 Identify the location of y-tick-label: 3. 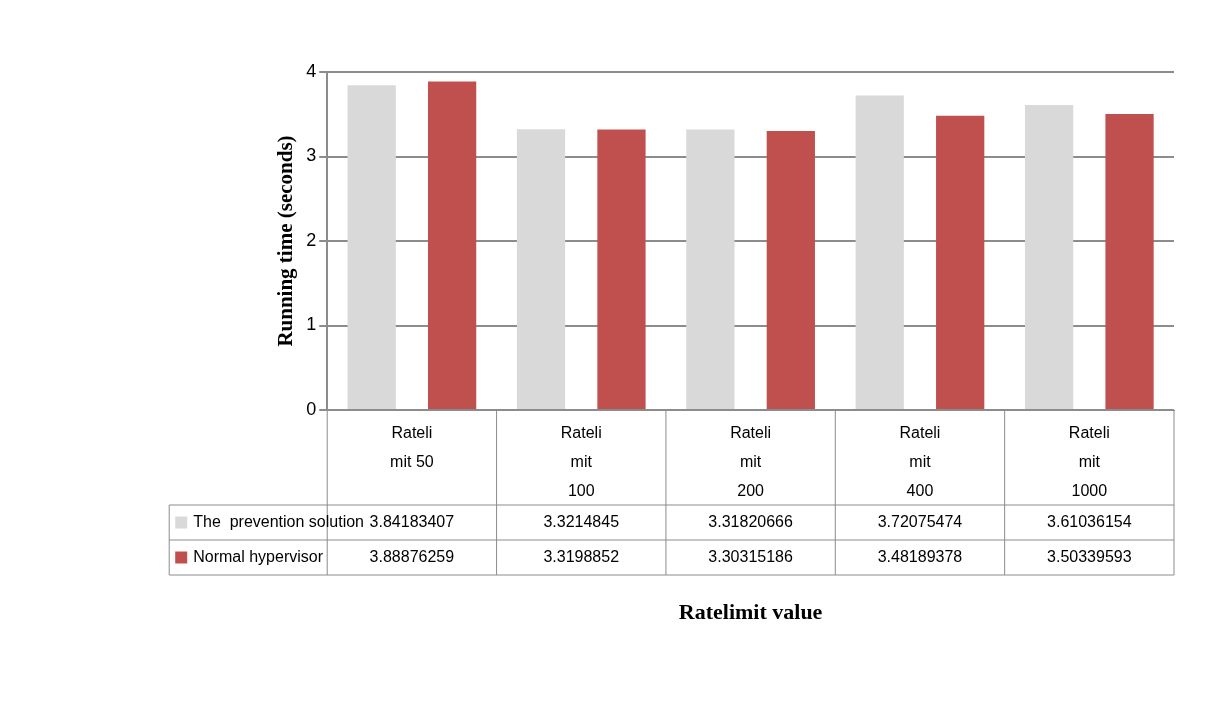
(311, 155).